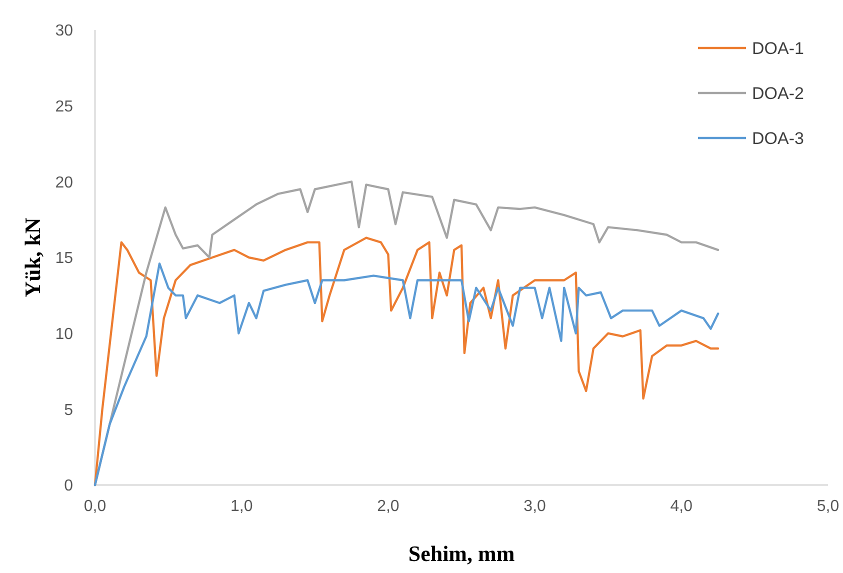 The width and height of the screenshot is (843, 573). I want to click on x-tick-label: 3,0, so click(535, 506).